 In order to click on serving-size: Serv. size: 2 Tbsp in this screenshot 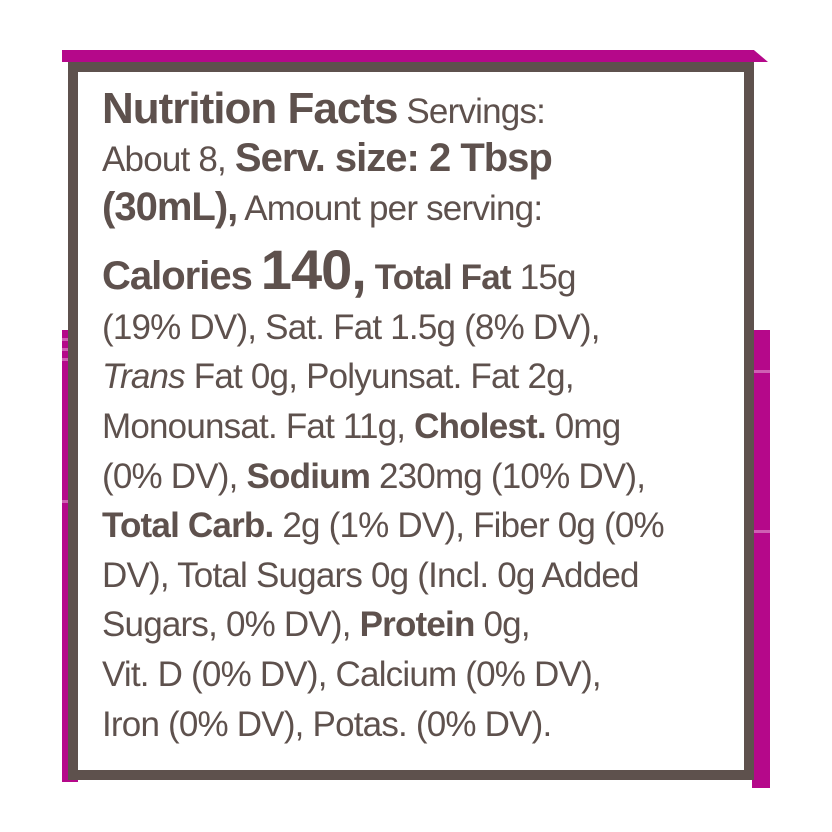, I will do `click(393, 157)`.